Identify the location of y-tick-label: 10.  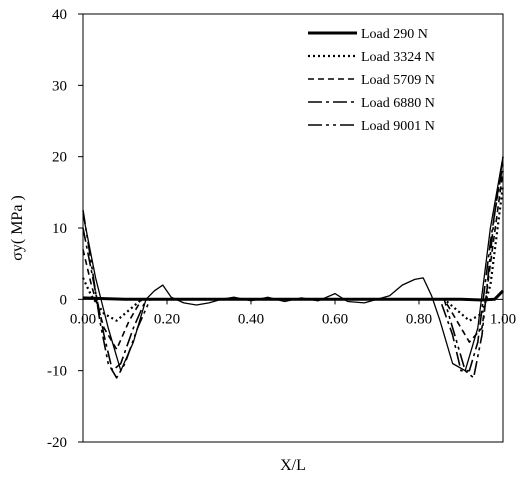
(59, 229).